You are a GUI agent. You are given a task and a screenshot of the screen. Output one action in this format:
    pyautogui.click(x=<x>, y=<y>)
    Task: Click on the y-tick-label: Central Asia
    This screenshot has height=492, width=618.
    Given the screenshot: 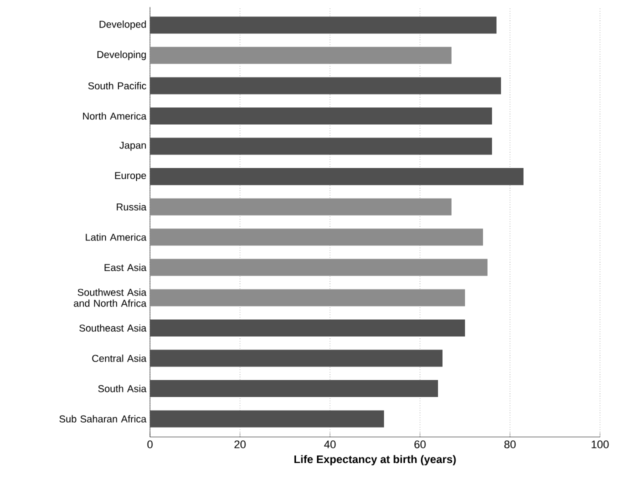 What is the action you would take?
    pyautogui.click(x=119, y=358)
    